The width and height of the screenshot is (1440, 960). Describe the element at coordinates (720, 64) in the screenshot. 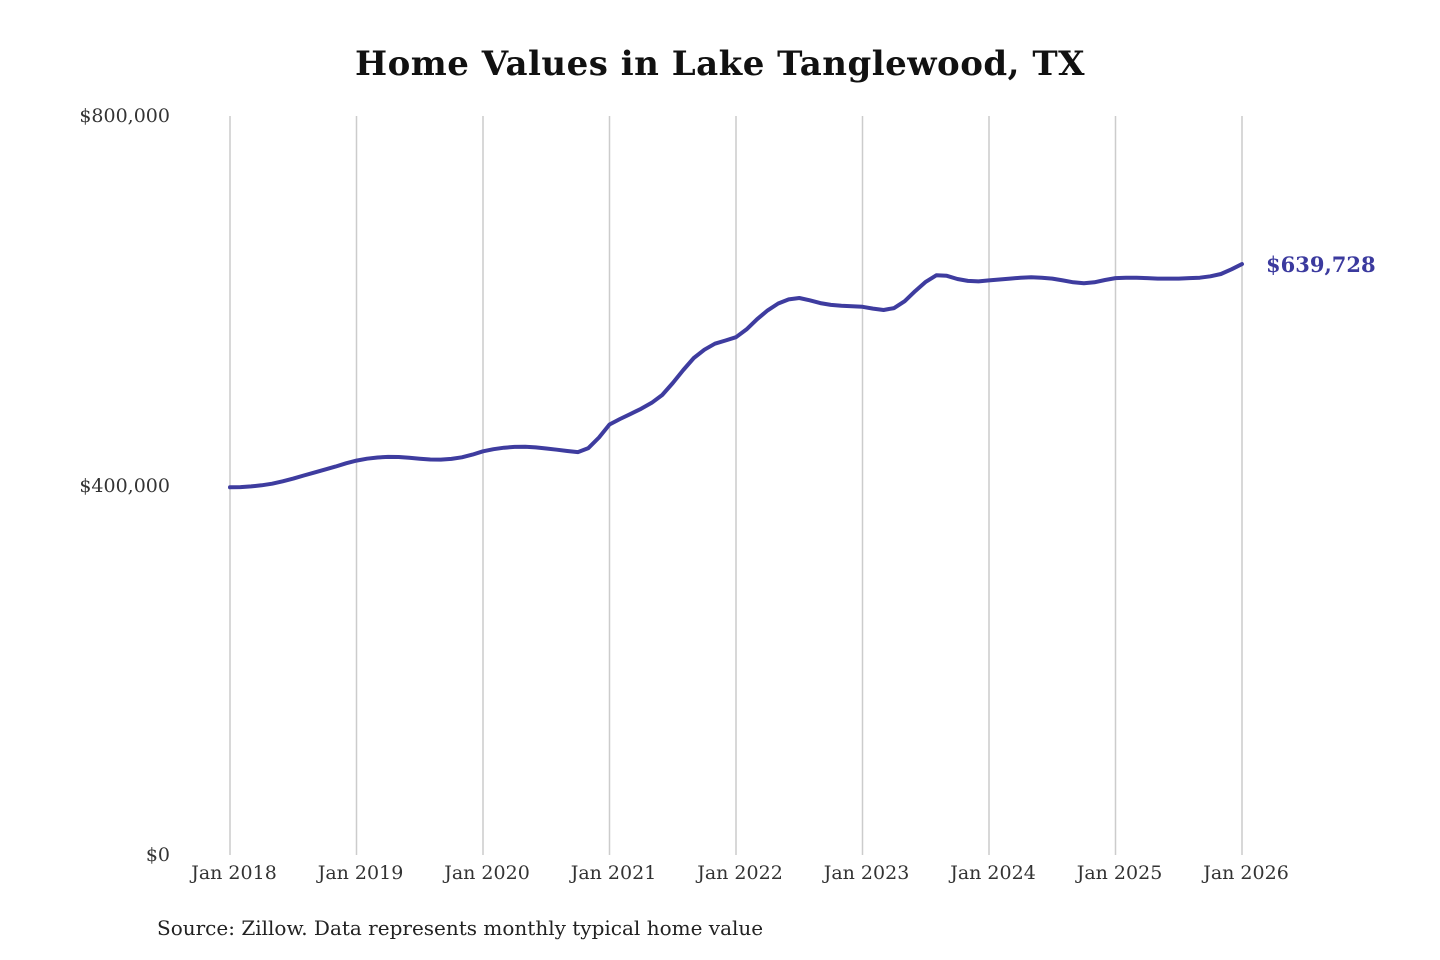

I see `chart-title: Home Values in Lake Tanglewood, TX` at that location.